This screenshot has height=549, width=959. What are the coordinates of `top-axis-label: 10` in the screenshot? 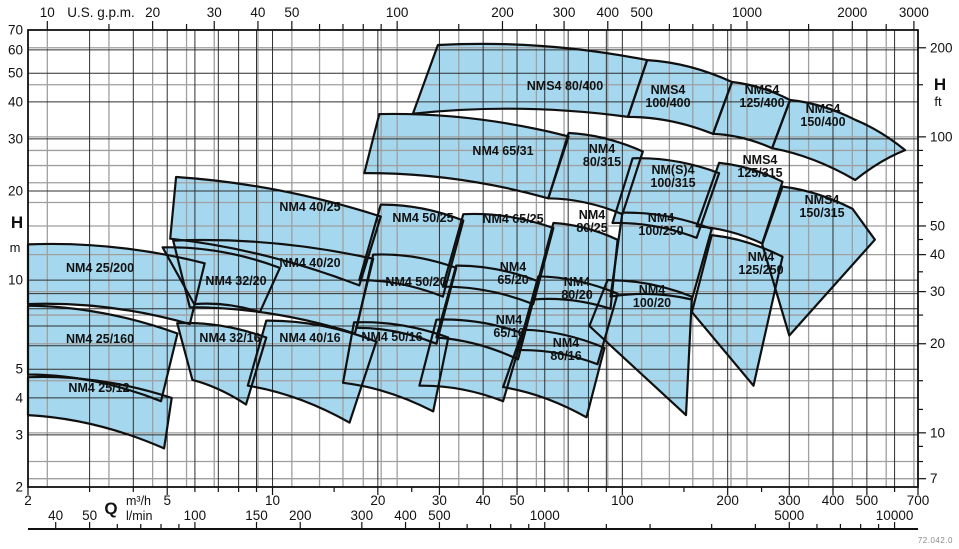 It's located at (47, 12).